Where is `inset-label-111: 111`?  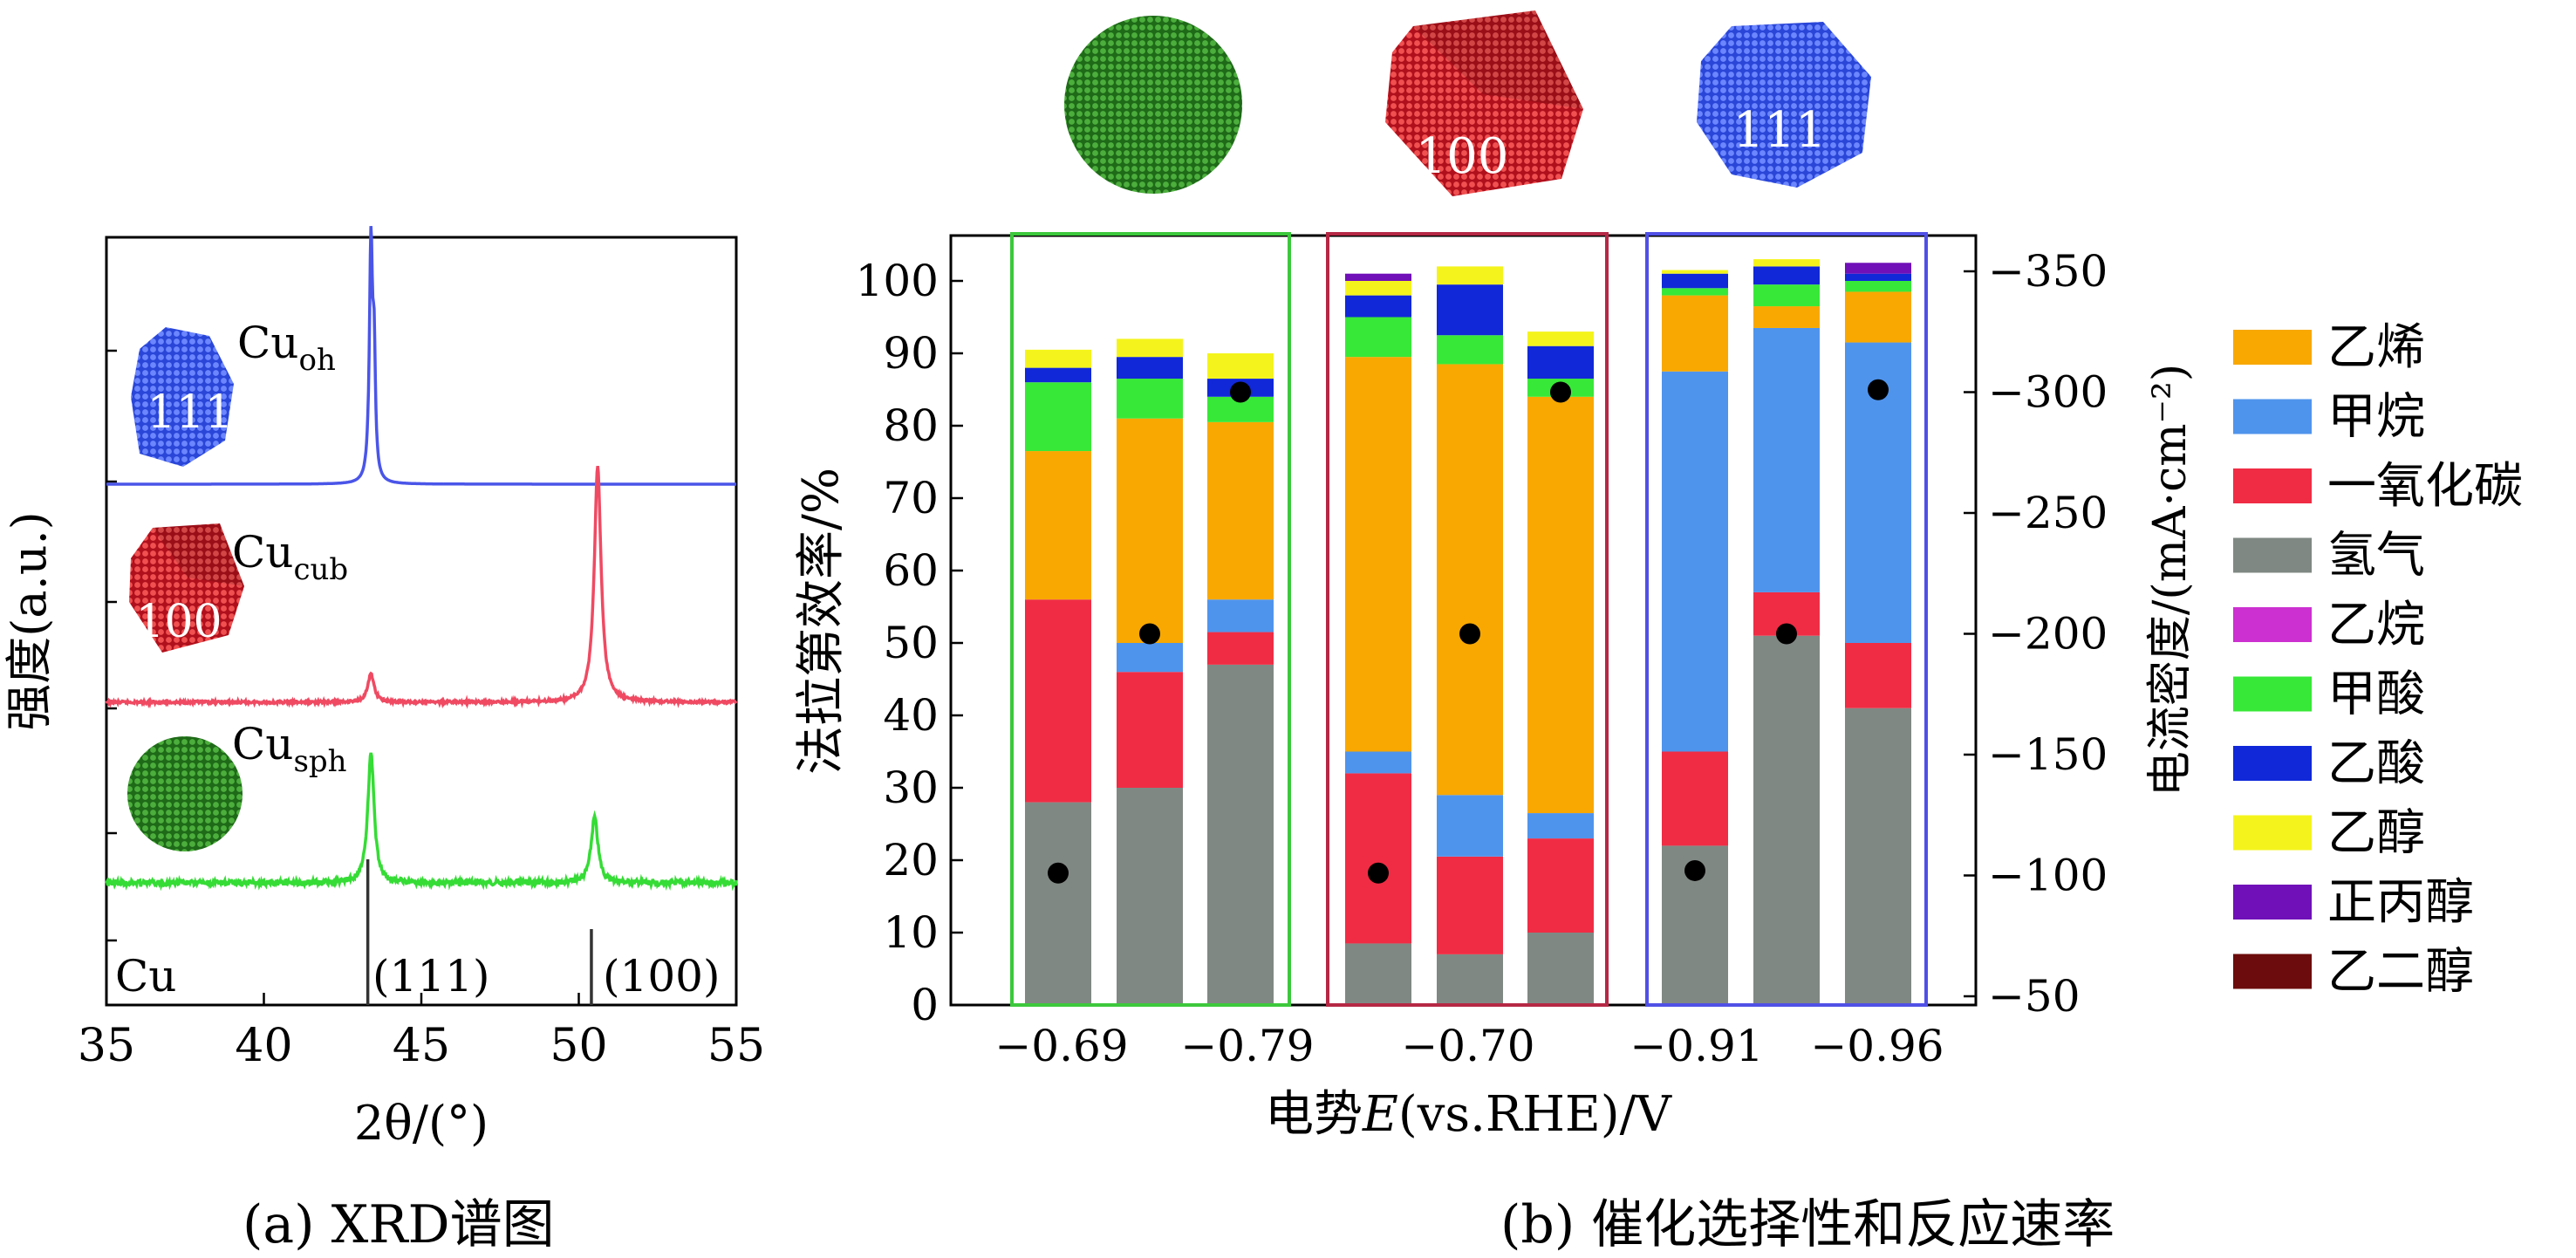 inset-label-111: 111 is located at coordinates (190, 412).